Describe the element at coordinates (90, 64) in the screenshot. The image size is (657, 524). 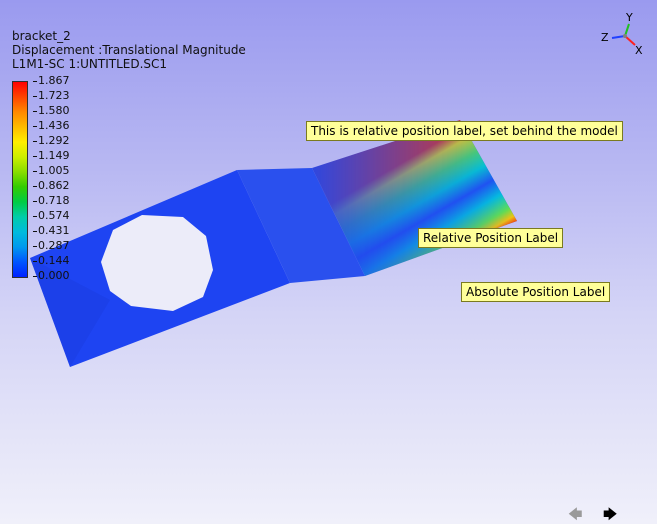
I see `load-case: L1M1-SC 1:UNTITLED.SC1` at that location.